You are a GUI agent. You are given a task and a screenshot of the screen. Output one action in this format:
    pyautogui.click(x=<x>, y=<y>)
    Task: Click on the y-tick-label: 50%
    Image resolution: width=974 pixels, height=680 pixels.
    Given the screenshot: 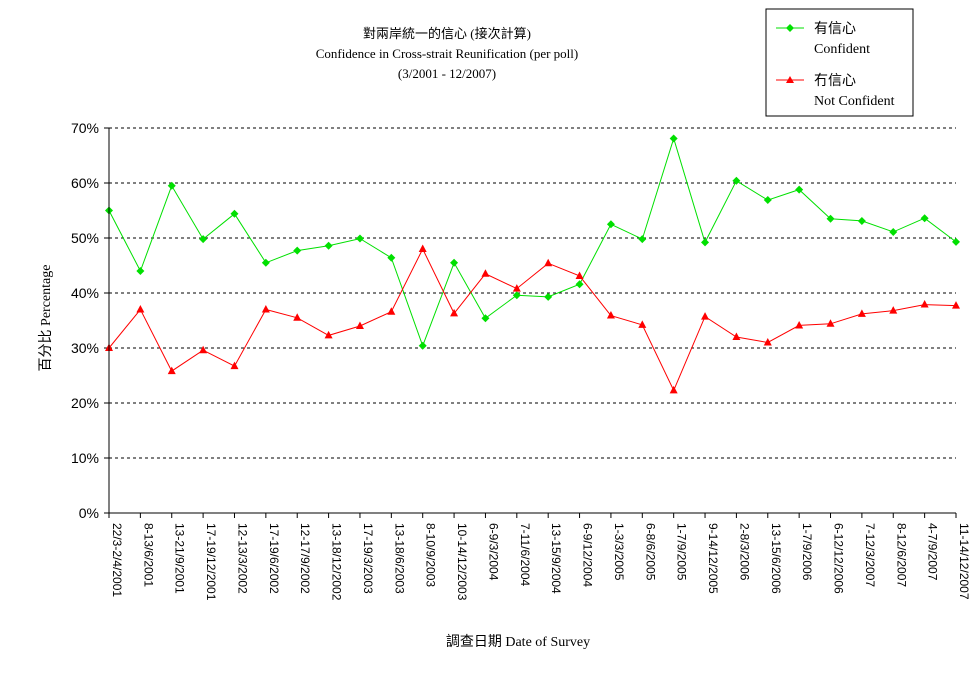 What is the action you would take?
    pyautogui.click(x=85, y=238)
    